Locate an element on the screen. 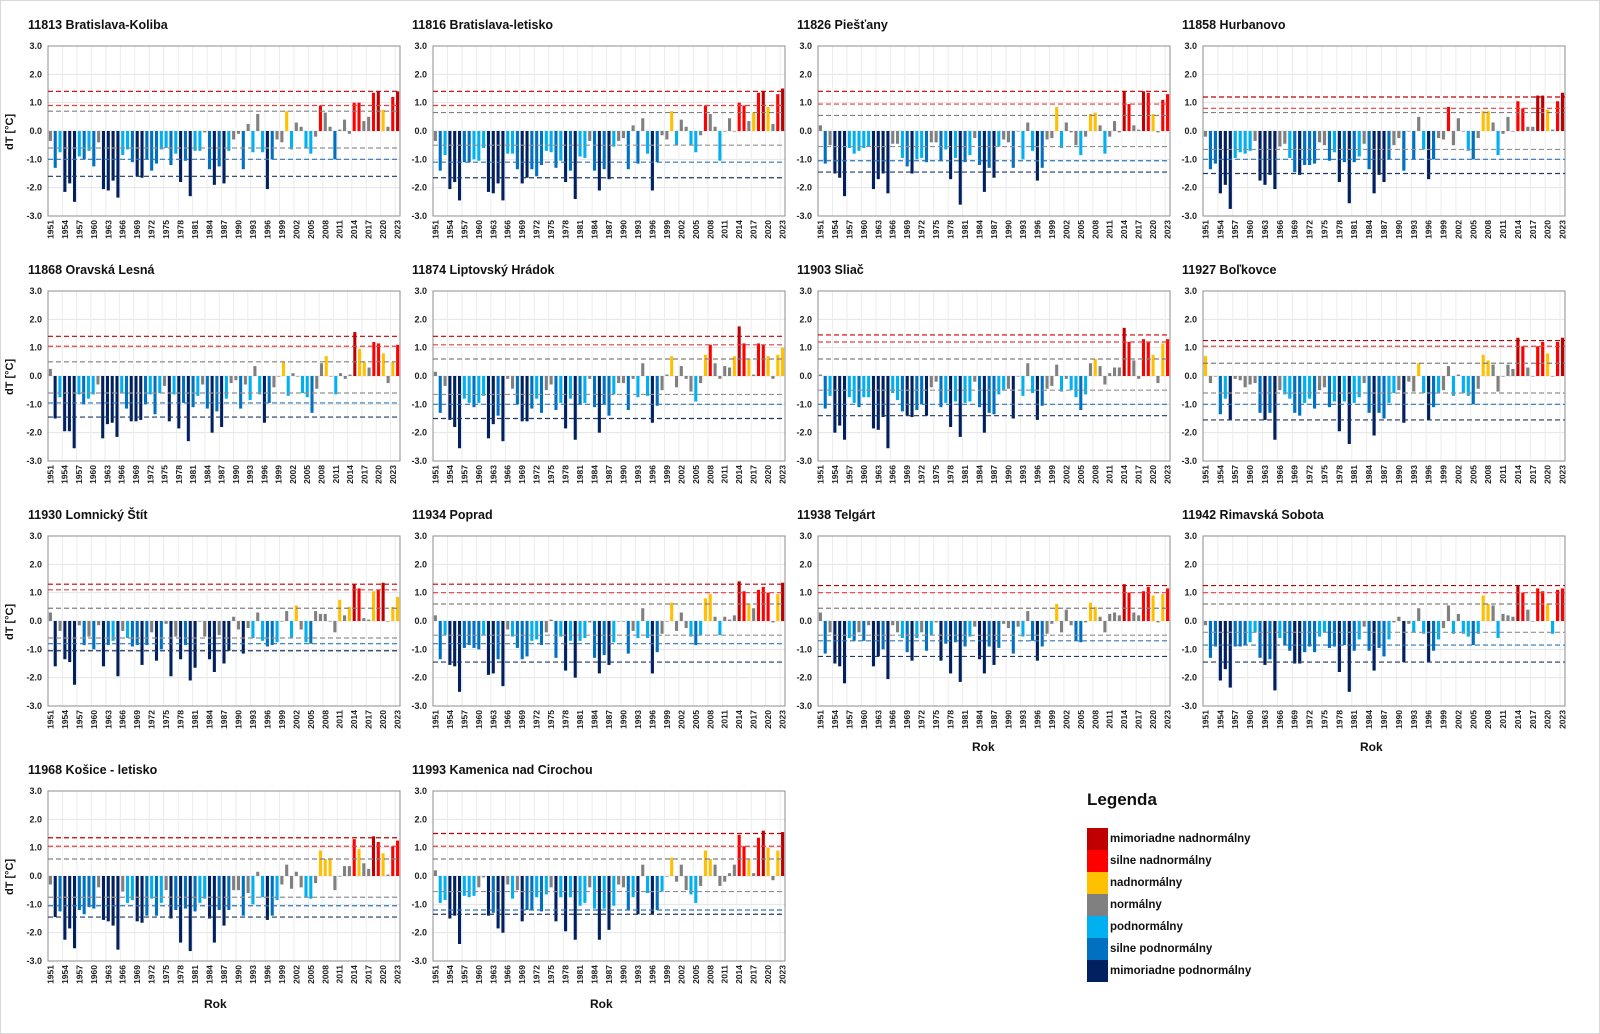 The width and height of the screenshot is (1600, 1034). bar-1991 is located at coordinates (1404, 399).